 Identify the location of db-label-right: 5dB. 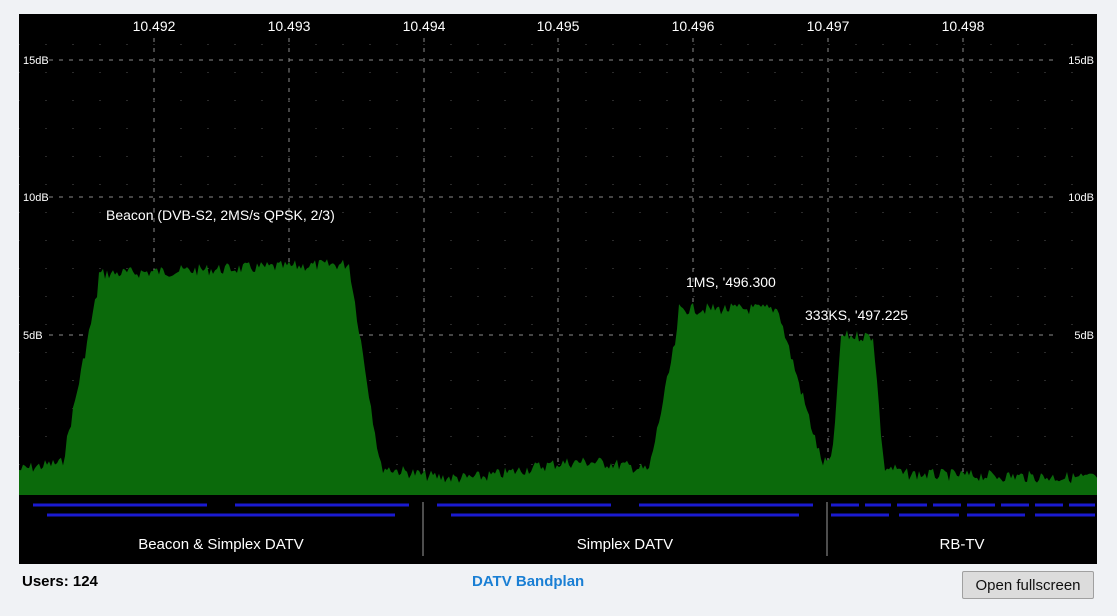
(1084, 336).